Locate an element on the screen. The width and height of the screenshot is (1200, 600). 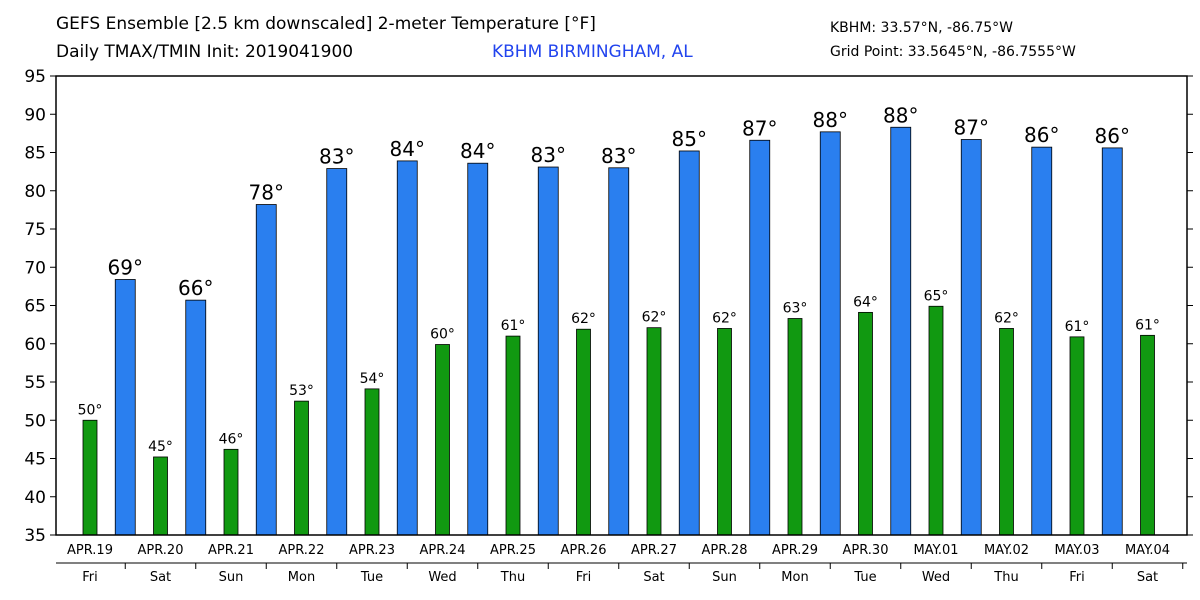
x-date-label: APR.29 is located at coordinates (795, 550).